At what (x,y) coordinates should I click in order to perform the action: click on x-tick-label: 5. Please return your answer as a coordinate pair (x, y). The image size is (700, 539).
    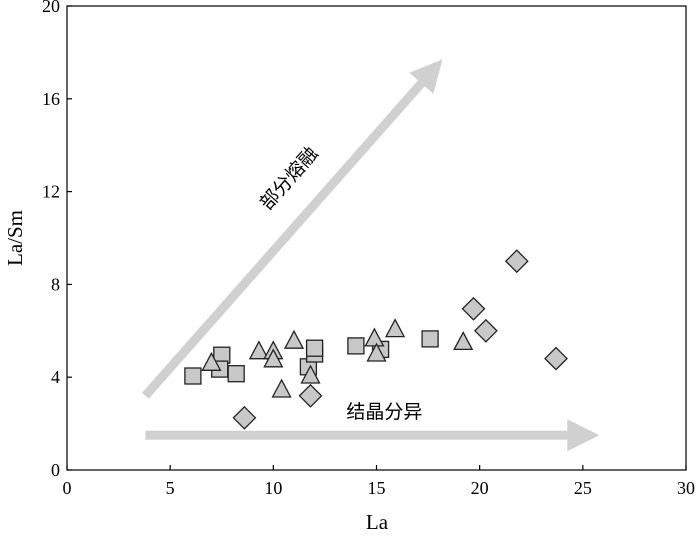
    Looking at the image, I should click on (170, 488).